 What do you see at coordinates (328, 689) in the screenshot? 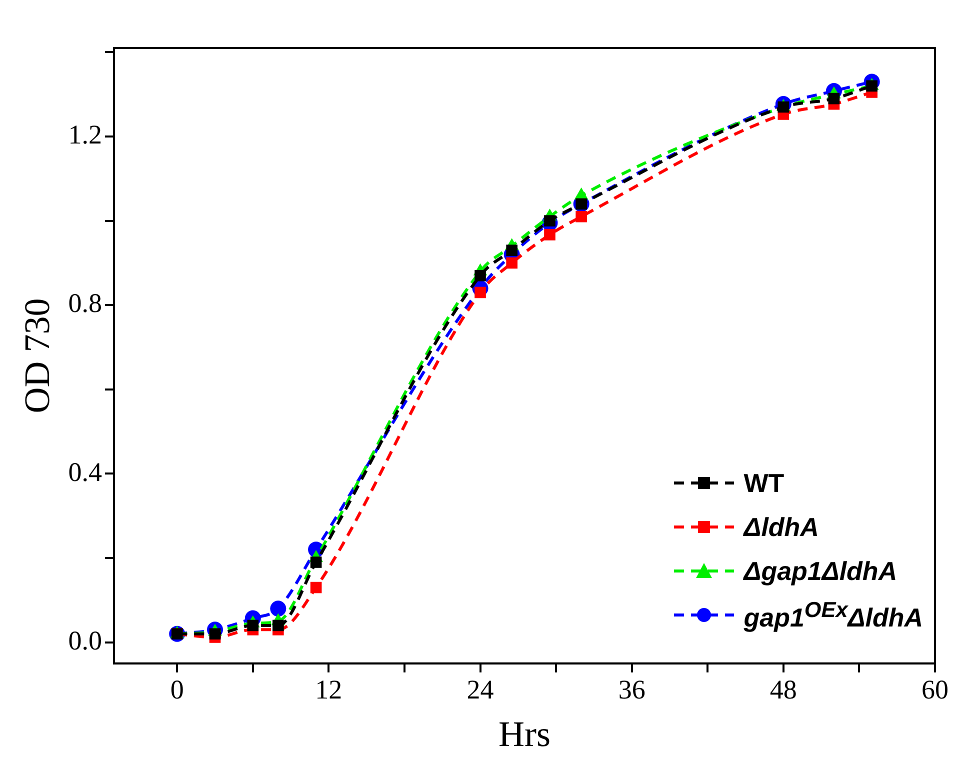
I see `x-tick-label: 12` at bounding box center [328, 689].